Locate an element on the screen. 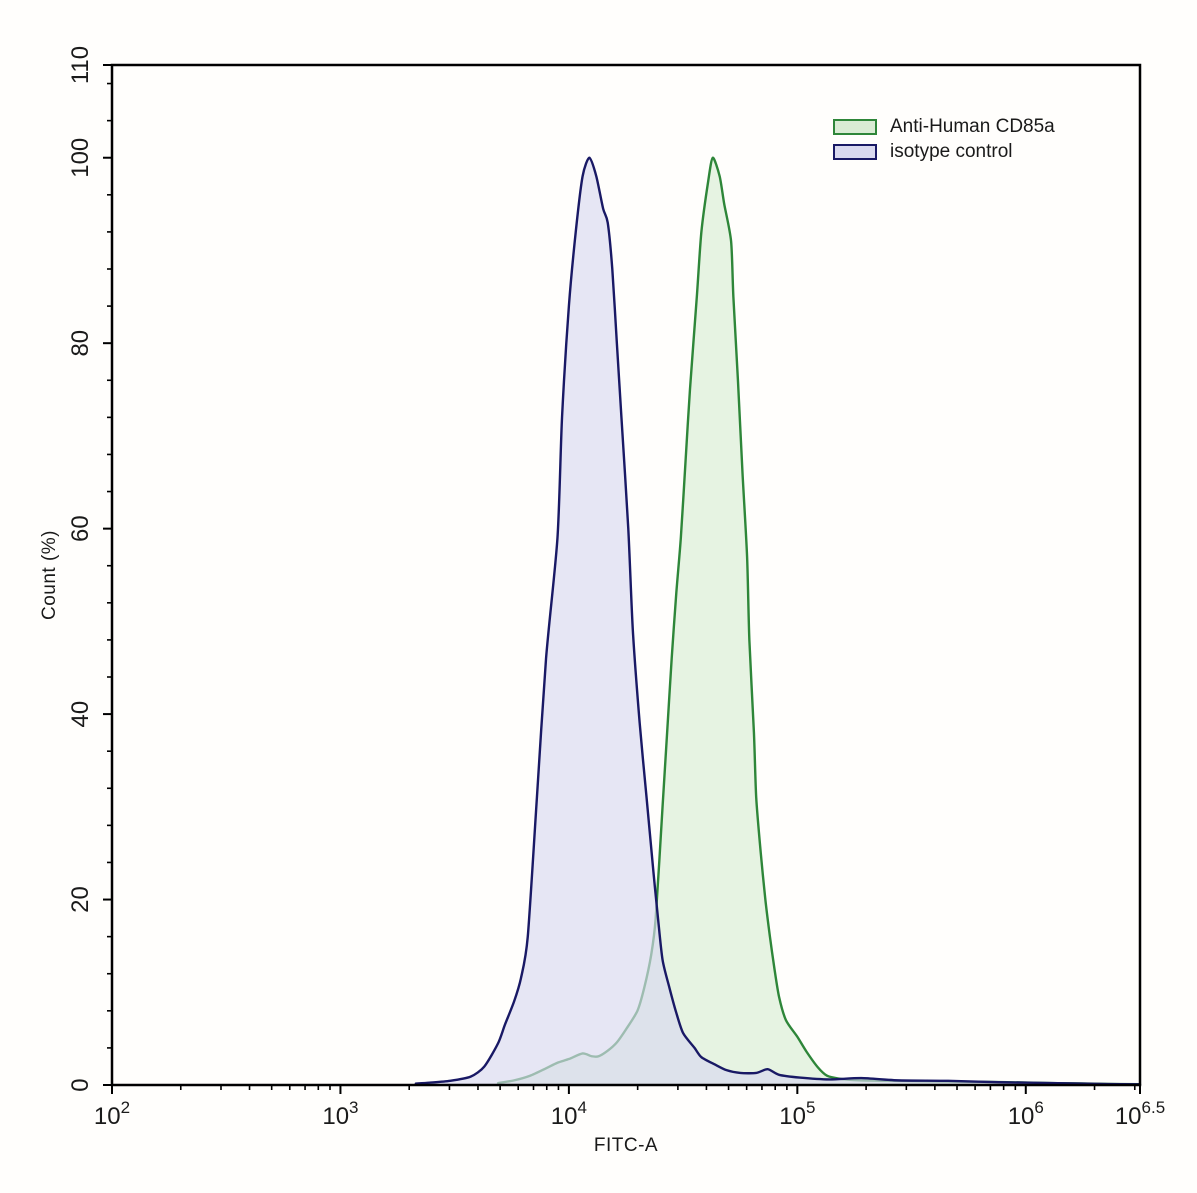 The image size is (1197, 1193). y-tick-label: 40 is located at coordinates (80, 714).